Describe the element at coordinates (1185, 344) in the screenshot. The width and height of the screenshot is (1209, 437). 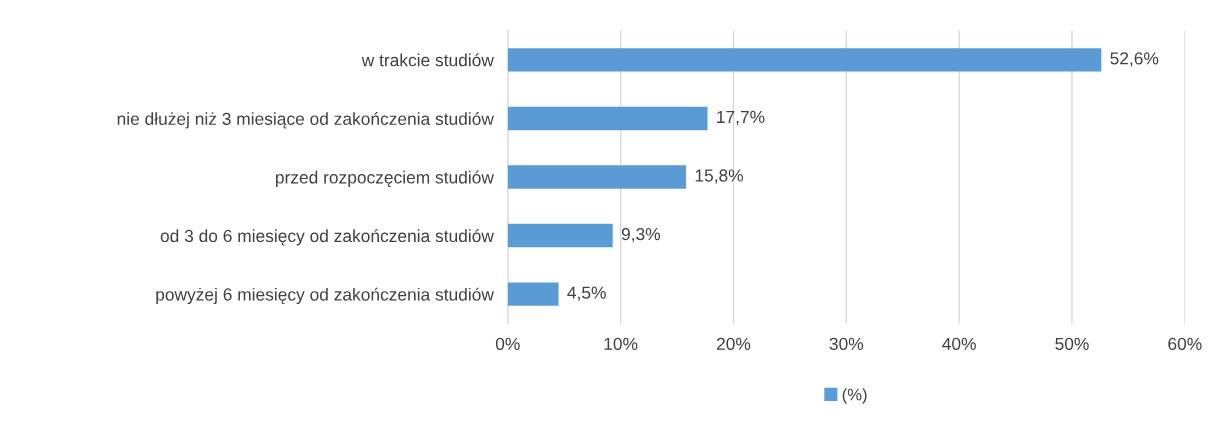
I see `x-tick-label: 60%` at that location.